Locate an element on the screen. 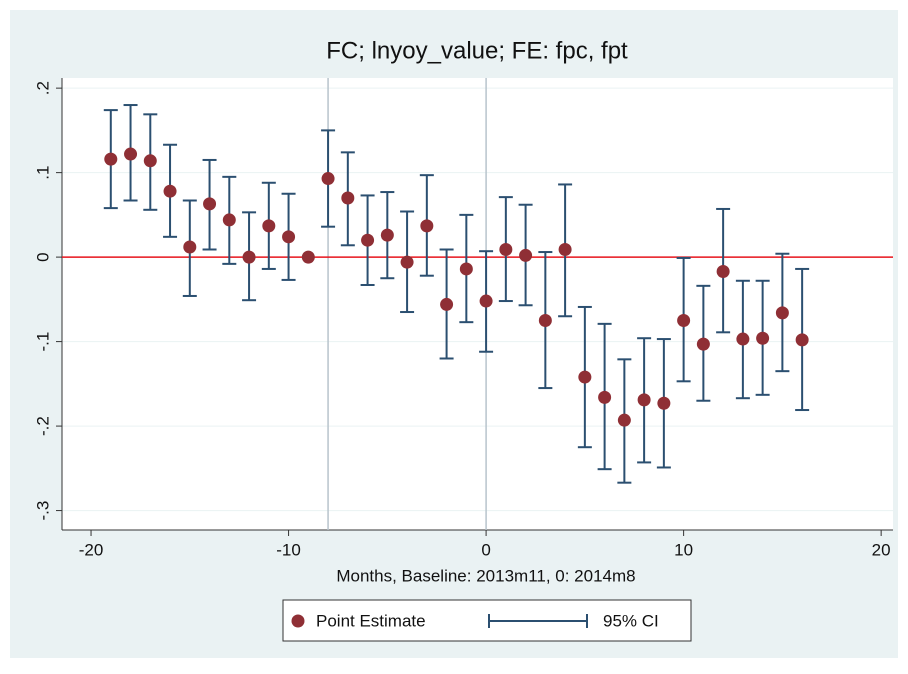  x-tick-label: -20 is located at coordinates (91, 549).